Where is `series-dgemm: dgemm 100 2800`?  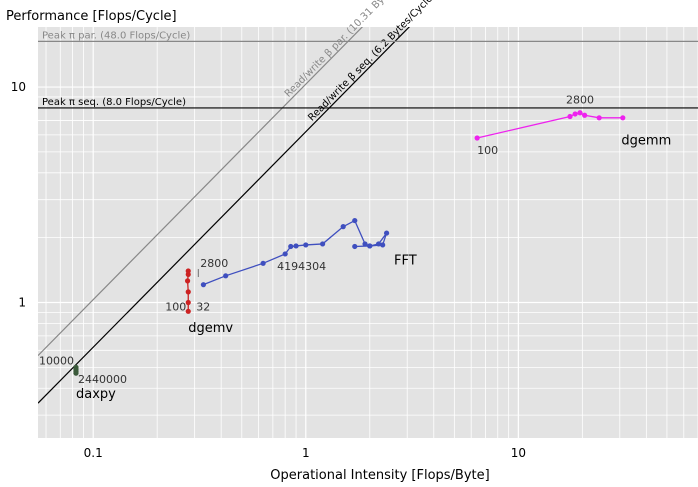 series-dgemm: dgemm 100 2800 is located at coordinates (572, 125).